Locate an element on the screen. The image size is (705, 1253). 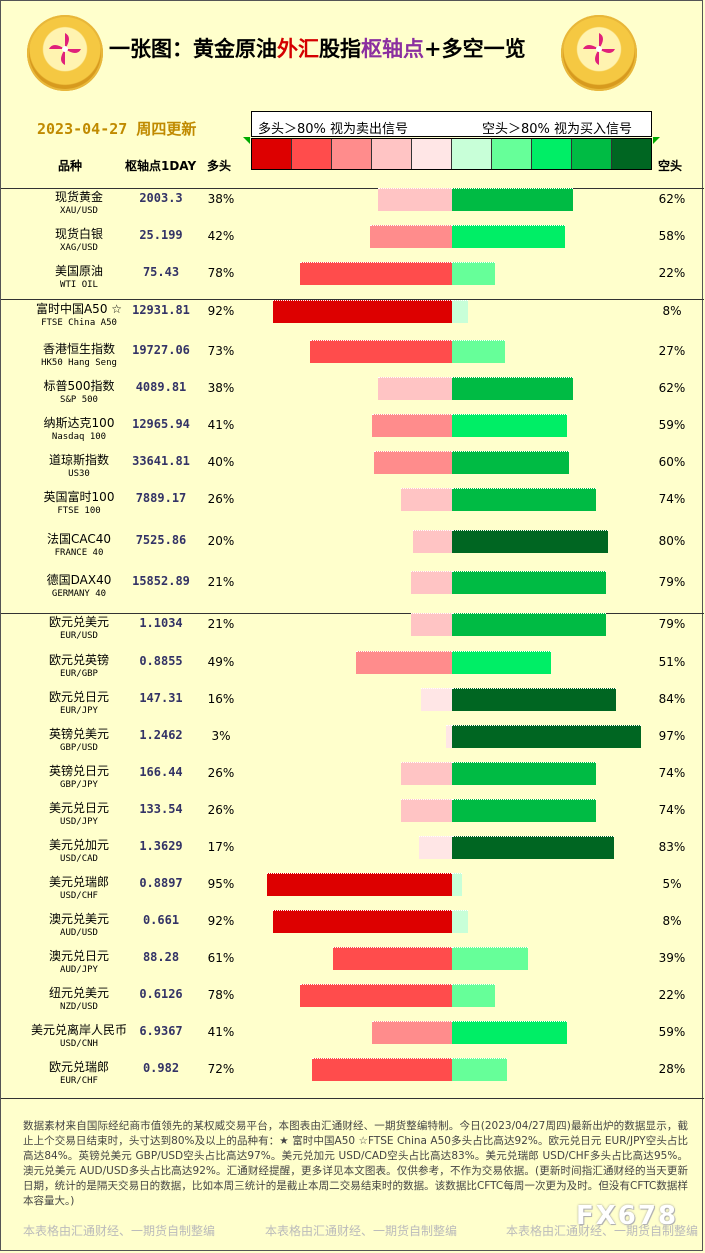
pivot-value: 25.199 is located at coordinates (161, 235).